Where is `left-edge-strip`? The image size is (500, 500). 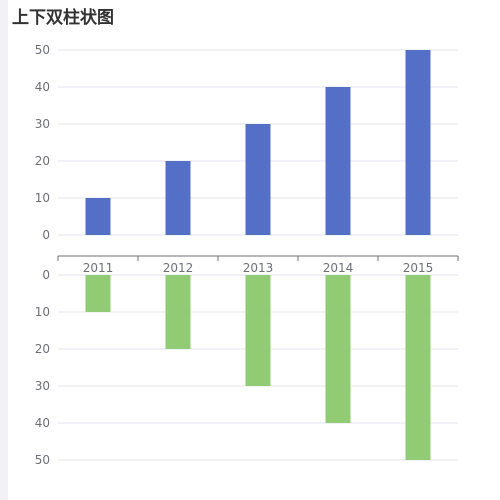 left-edge-strip is located at coordinates (4, 250).